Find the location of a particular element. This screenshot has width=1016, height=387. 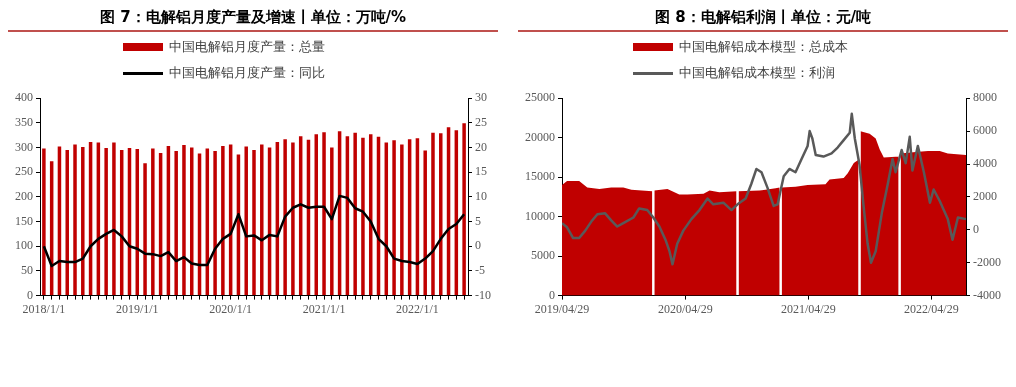

y-tick-label: 300 is located at coordinates (24, 146).